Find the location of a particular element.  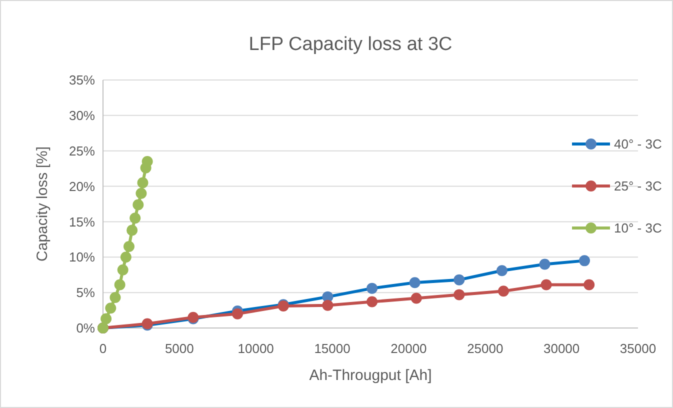

x-tick-label: 10000 is located at coordinates (256, 348).